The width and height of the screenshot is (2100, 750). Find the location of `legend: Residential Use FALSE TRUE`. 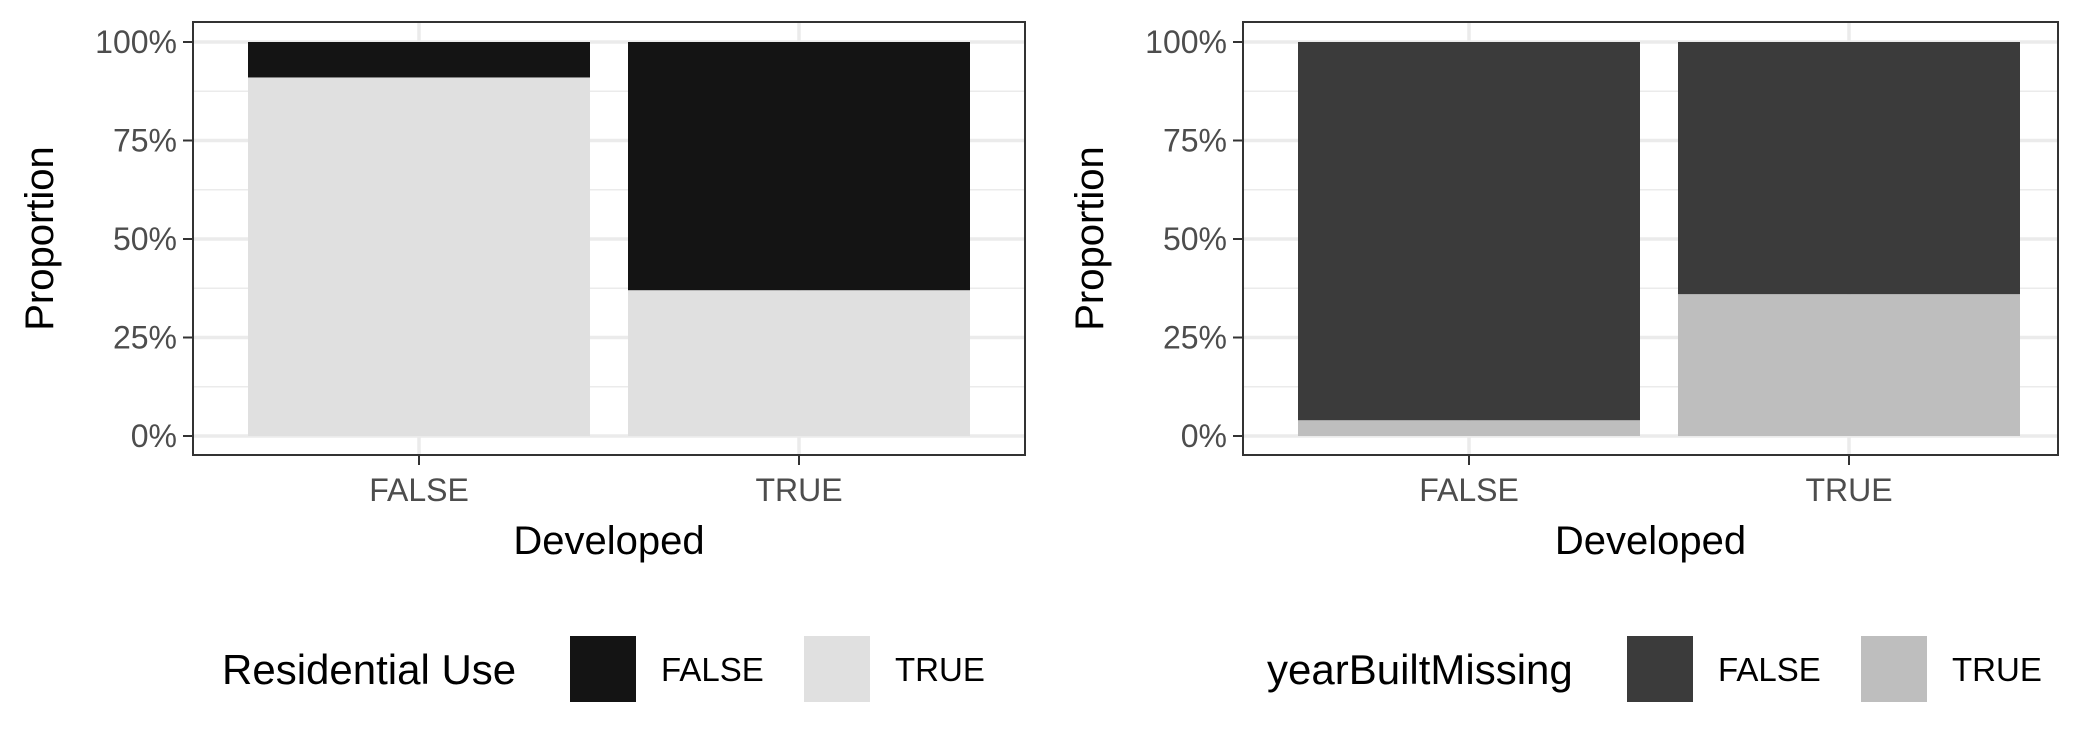

legend: Residential Use FALSE TRUE is located at coordinates (603, 669).